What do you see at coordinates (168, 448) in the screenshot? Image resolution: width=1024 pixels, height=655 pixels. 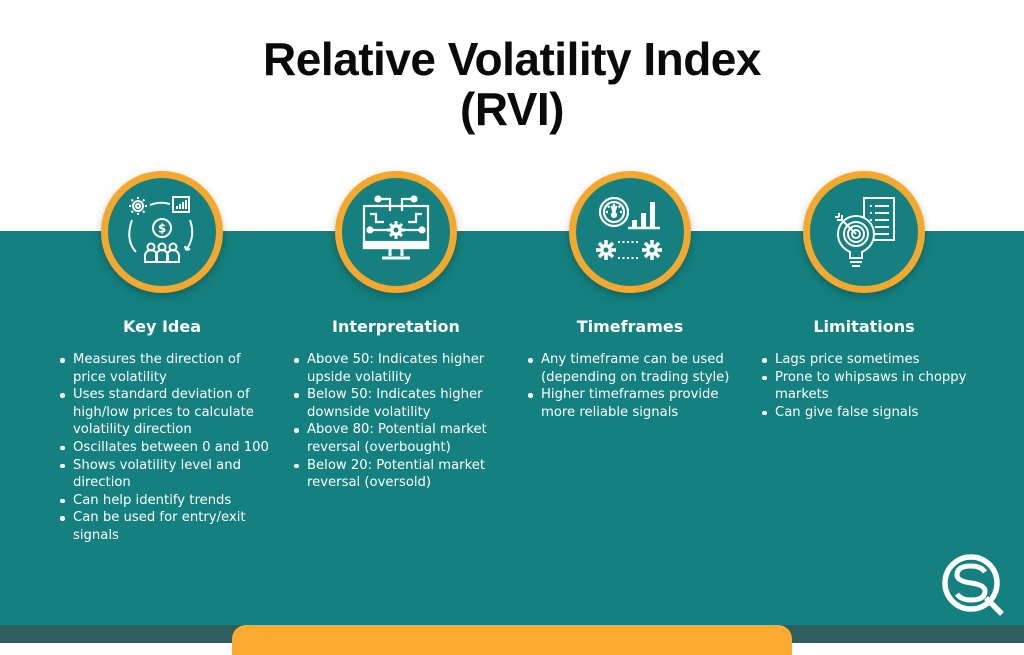 I see `bullet-item: Oscillates between 0 and 100` at bounding box center [168, 448].